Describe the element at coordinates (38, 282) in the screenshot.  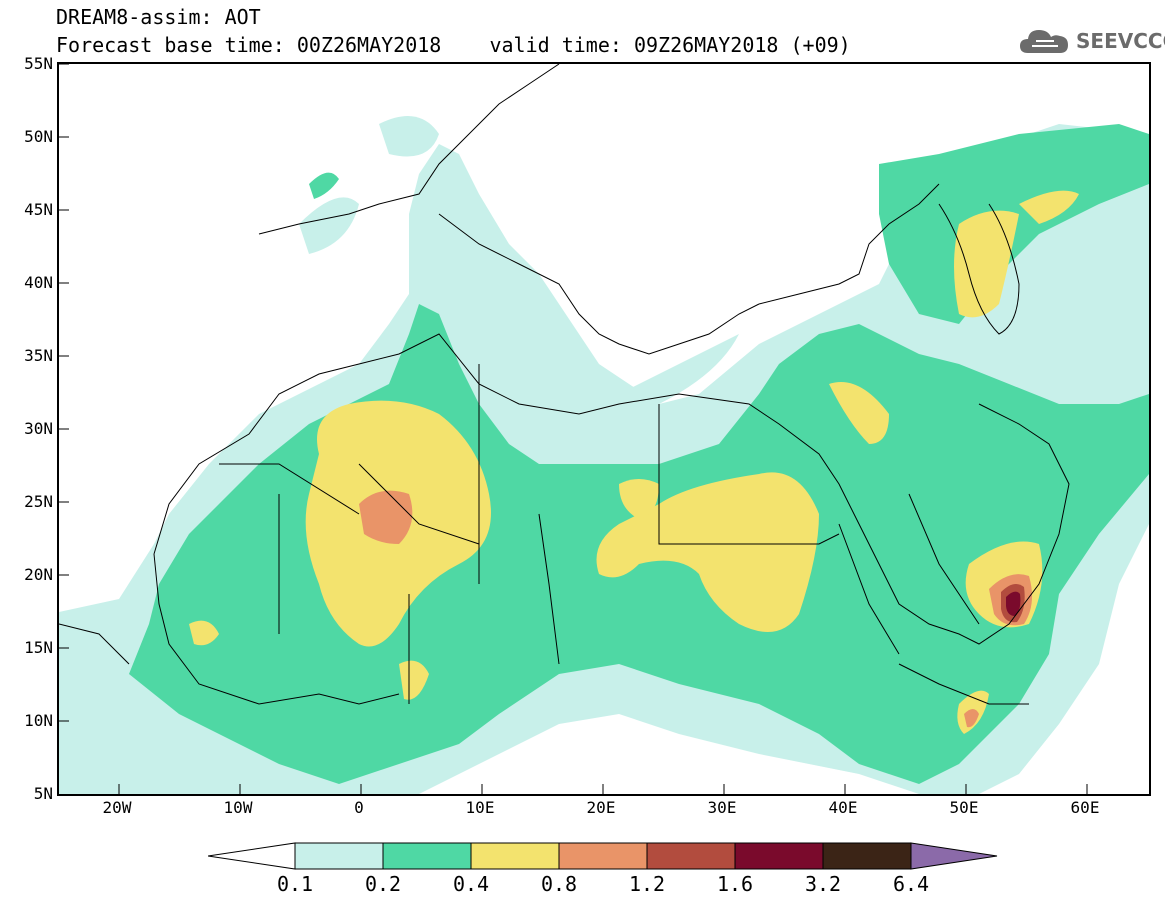
I see `lat-label: 40N` at that location.